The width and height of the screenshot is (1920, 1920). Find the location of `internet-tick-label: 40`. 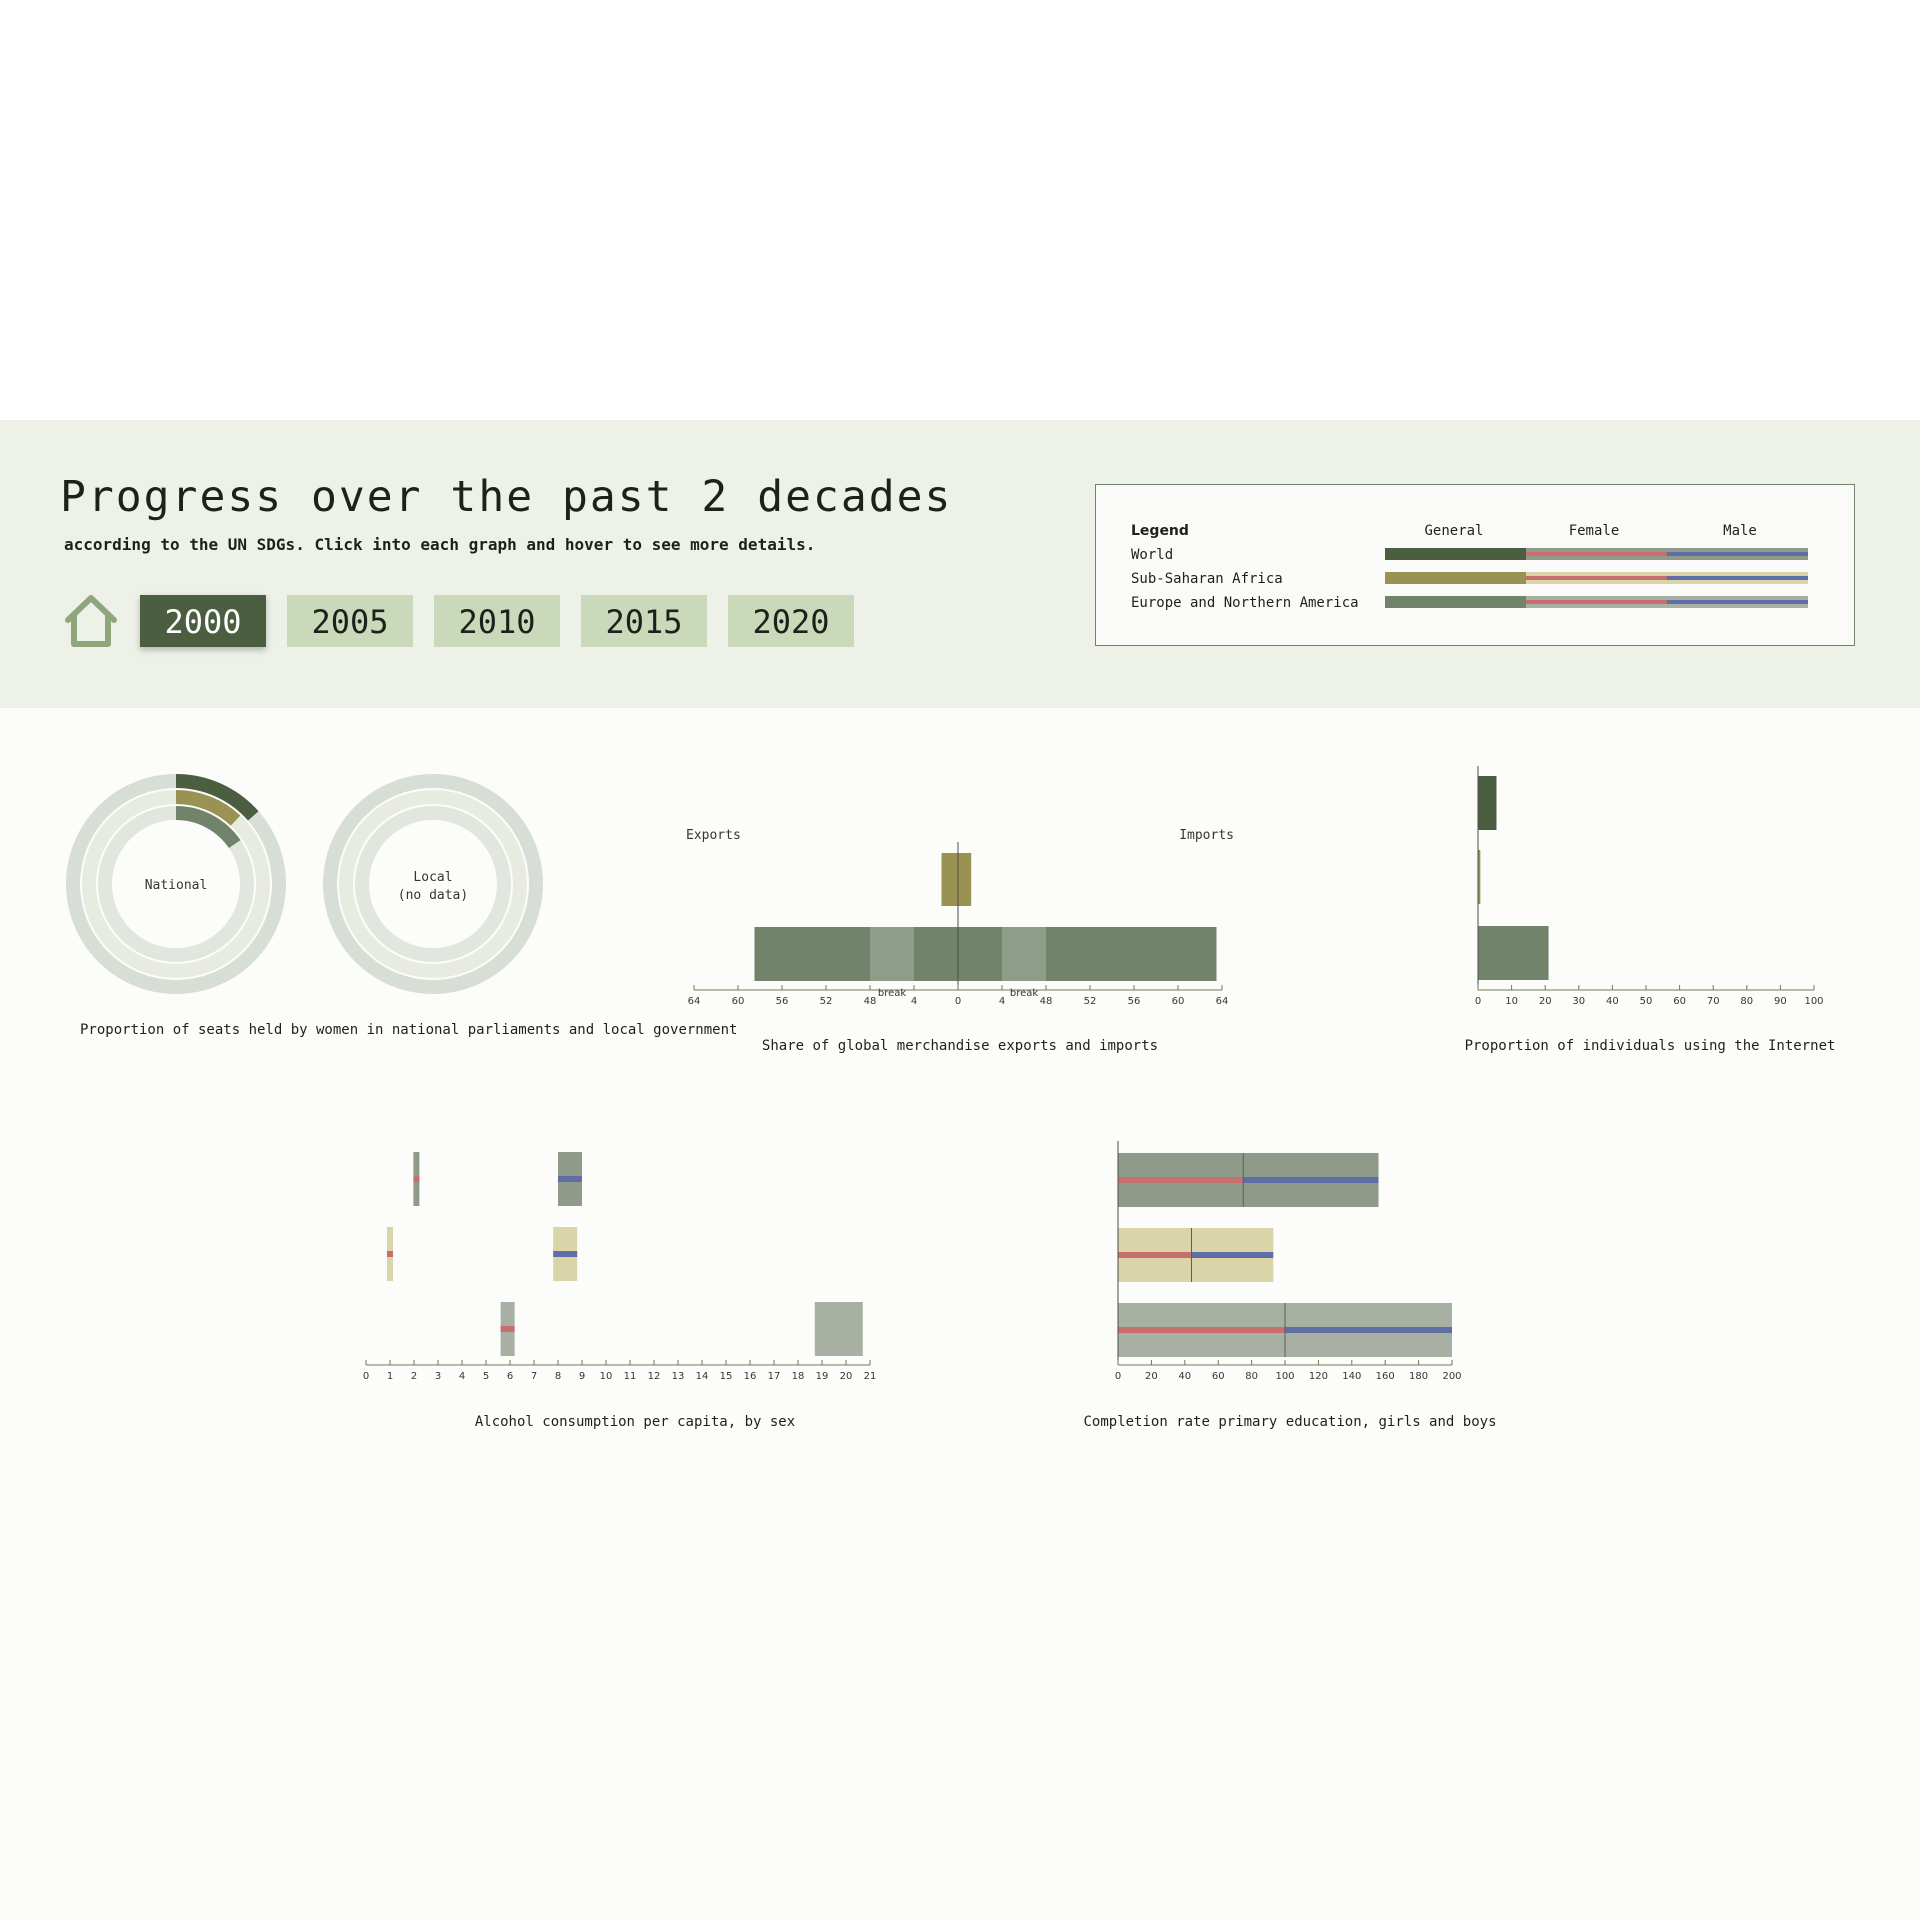

internet-tick-label: 40 is located at coordinates (1612, 1001).